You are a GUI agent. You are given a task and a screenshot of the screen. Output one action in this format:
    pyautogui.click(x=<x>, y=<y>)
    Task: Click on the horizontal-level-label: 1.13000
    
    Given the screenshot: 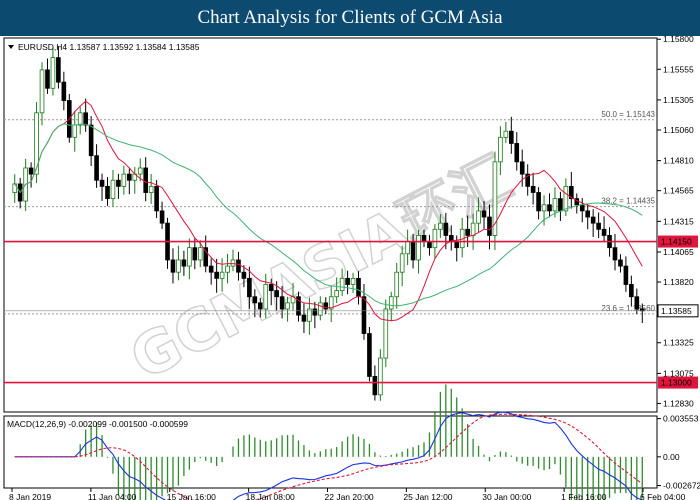 What is the action you would take?
    pyautogui.click(x=676, y=383)
    